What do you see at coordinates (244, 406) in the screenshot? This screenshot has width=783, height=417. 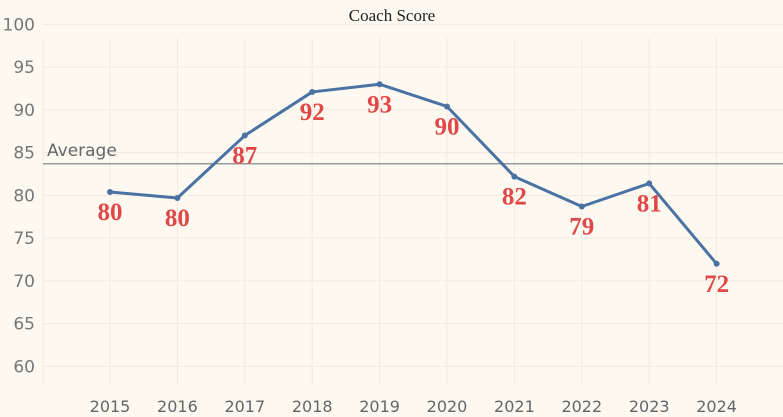 I see `x-tick-label-2017: 2017` at bounding box center [244, 406].